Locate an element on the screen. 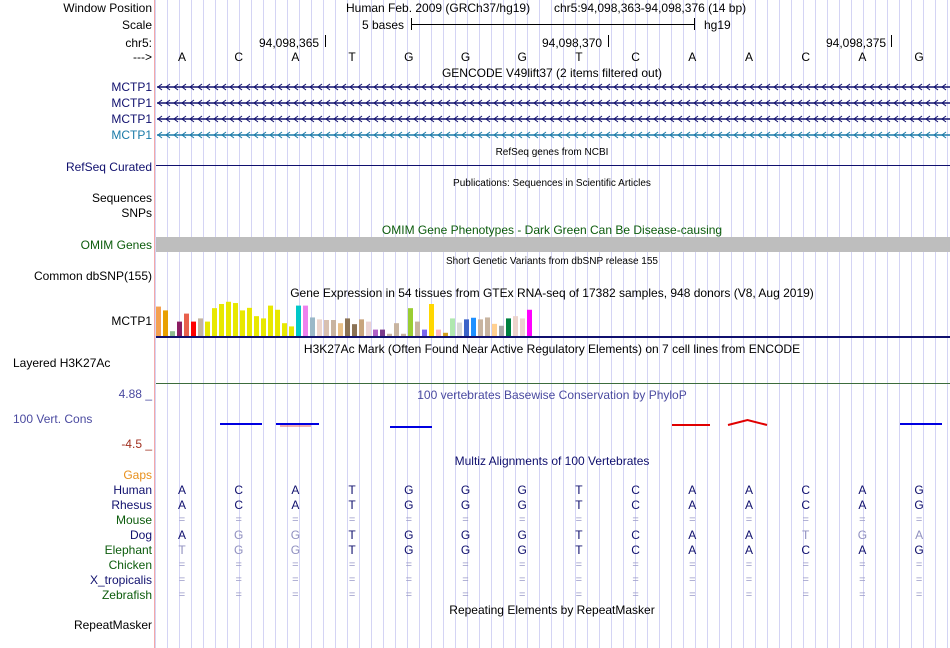 This screenshot has width=950, height=648. dbsnp-label: Common dbSNP(155) is located at coordinates (92, 276).